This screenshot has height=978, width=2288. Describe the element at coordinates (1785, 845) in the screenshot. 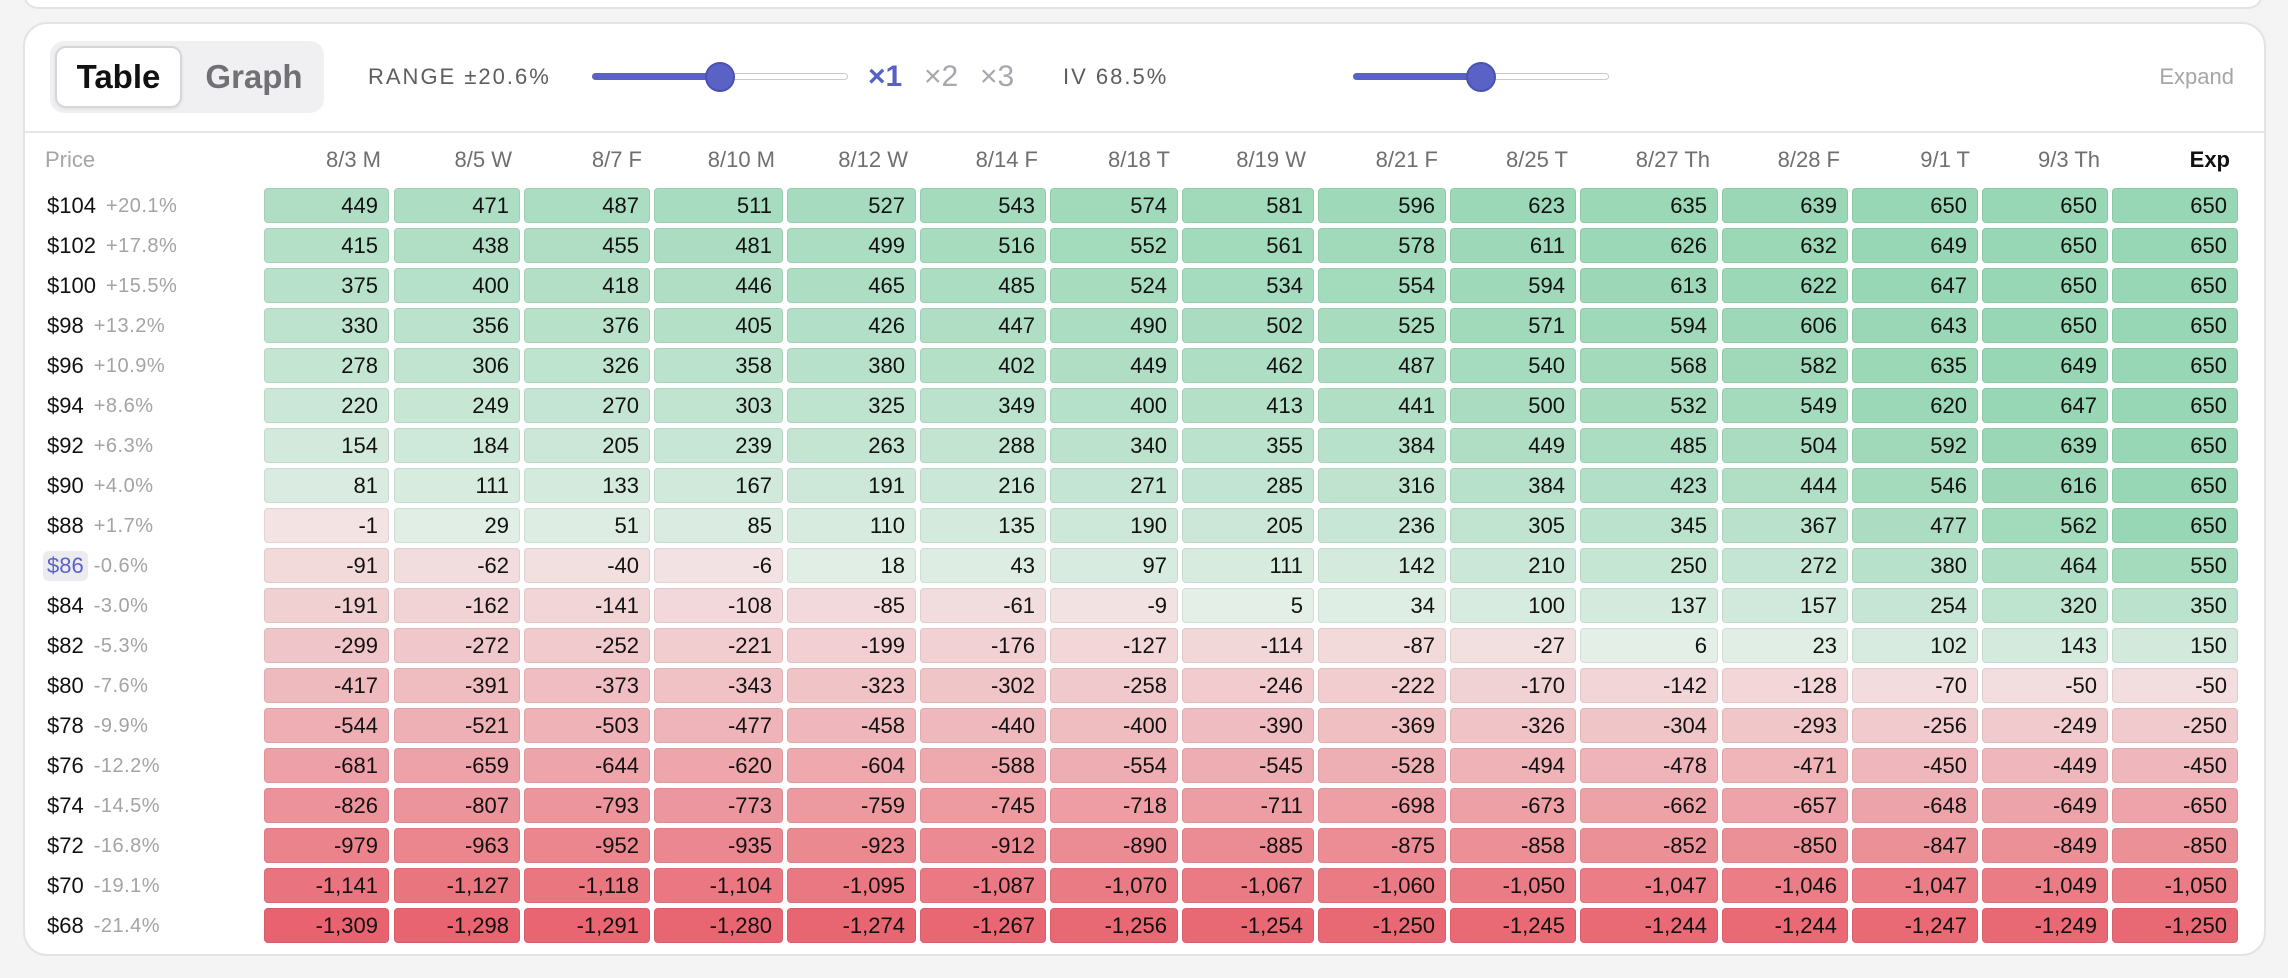

I see `pnl-cell: -850` at that location.